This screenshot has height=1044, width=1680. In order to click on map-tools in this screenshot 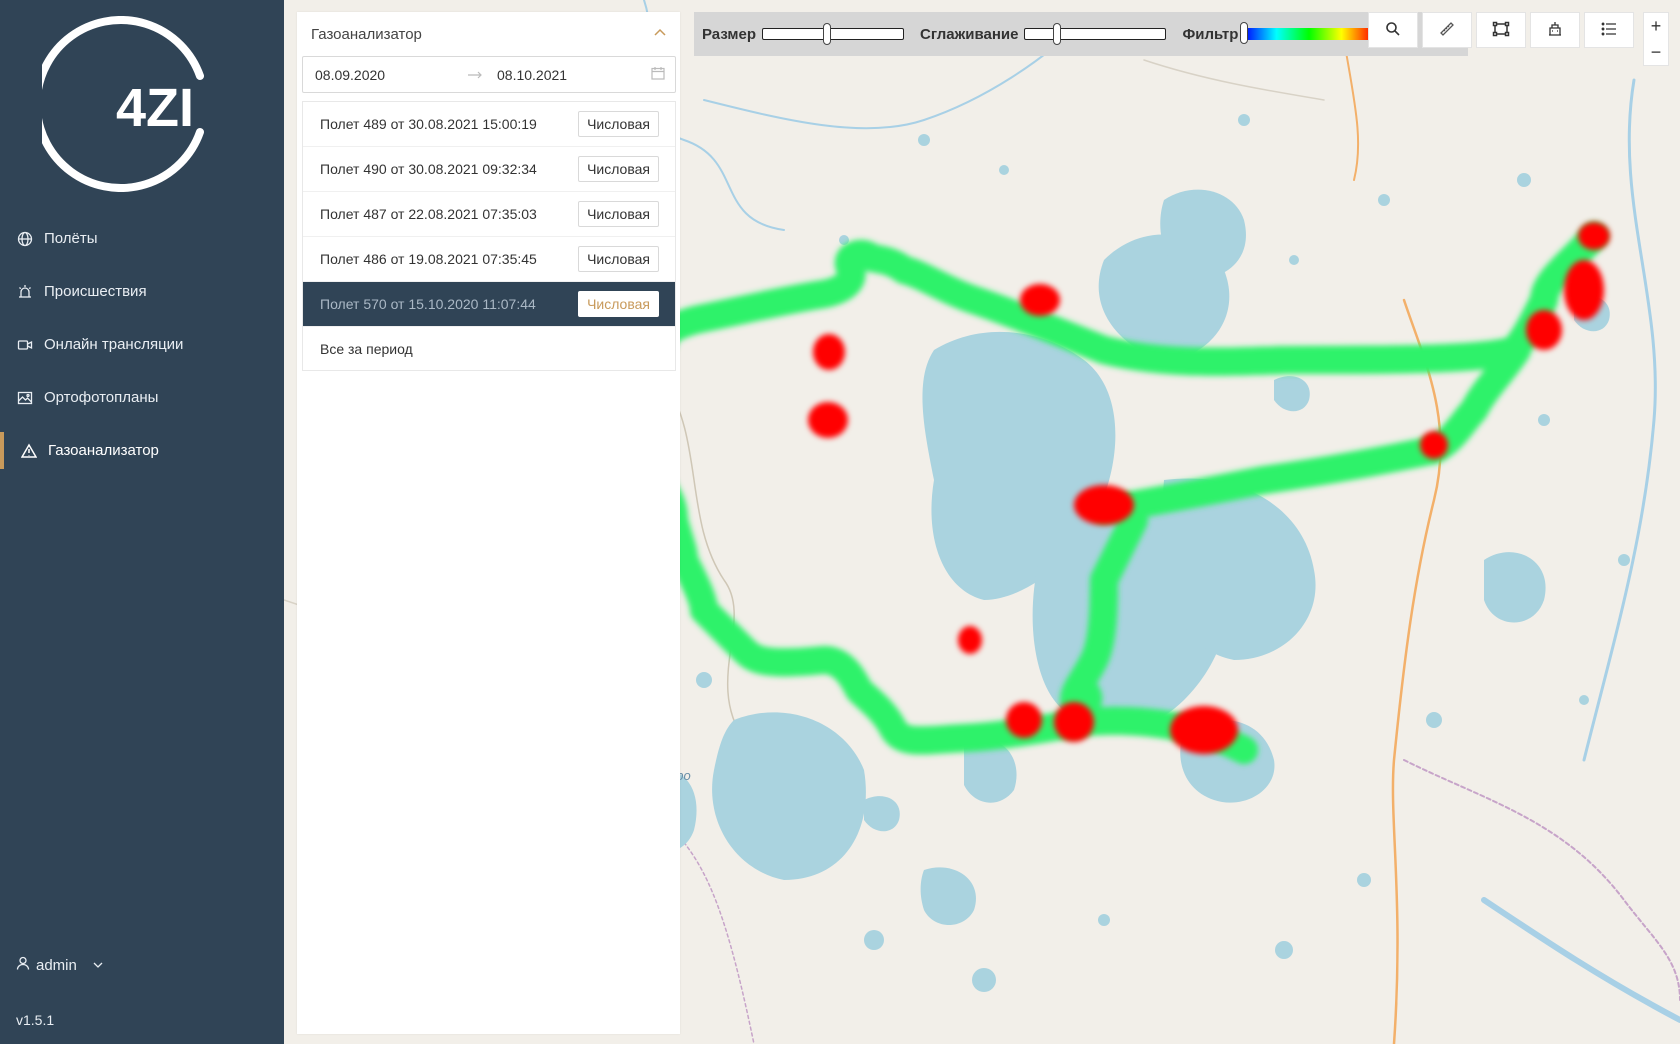, I will do `click(1503, 30)`.